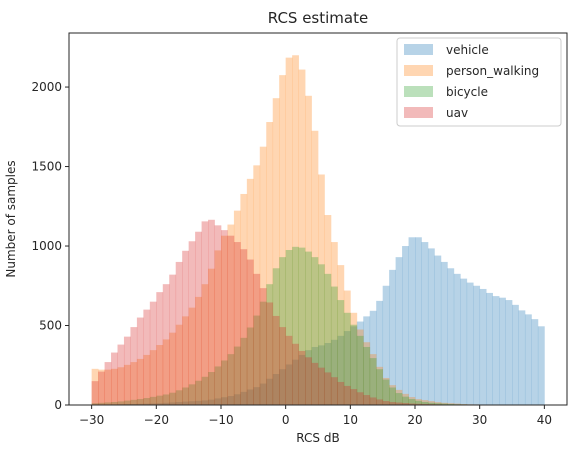 The width and height of the screenshot is (578, 450). I want to click on y-tick-label: 2000, so click(46, 87).